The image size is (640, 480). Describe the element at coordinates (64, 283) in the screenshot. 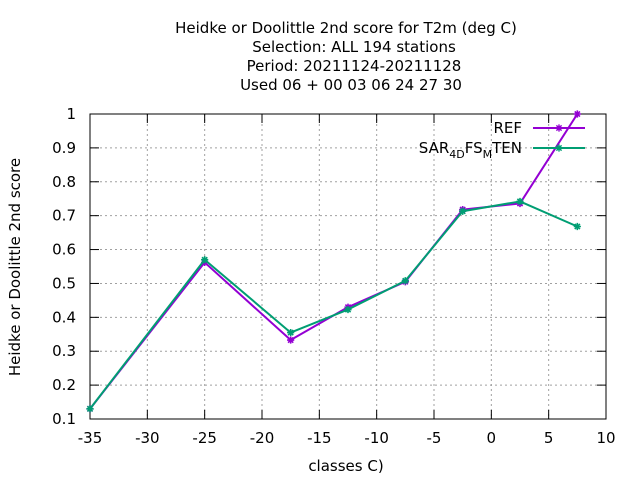

I see `y-tick-label: 0.5` at that location.